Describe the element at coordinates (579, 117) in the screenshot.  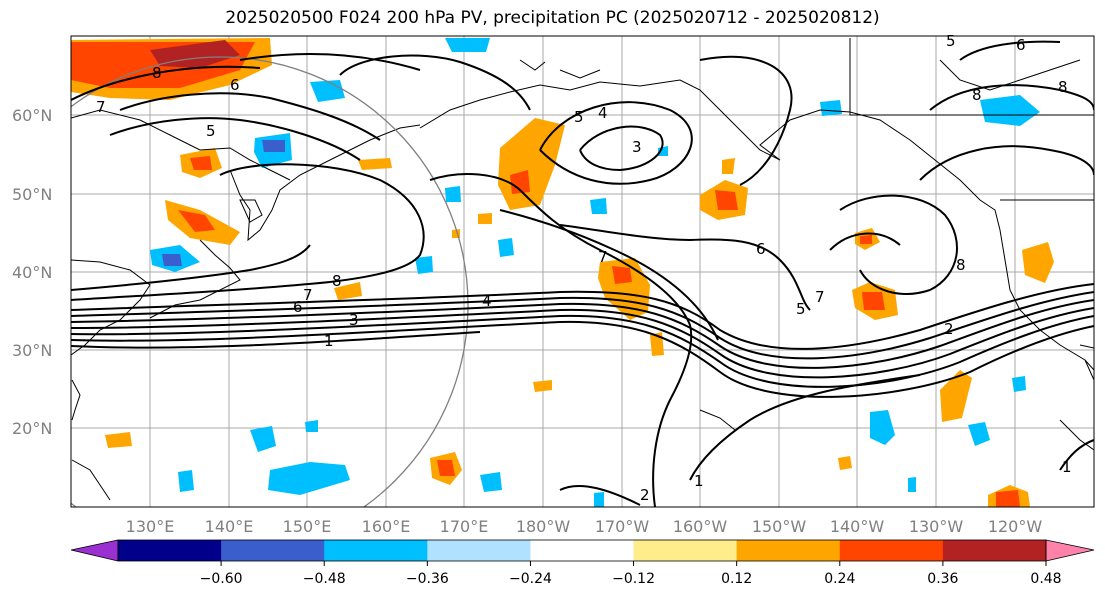
I see `contour-label-5-north: 5` at that location.